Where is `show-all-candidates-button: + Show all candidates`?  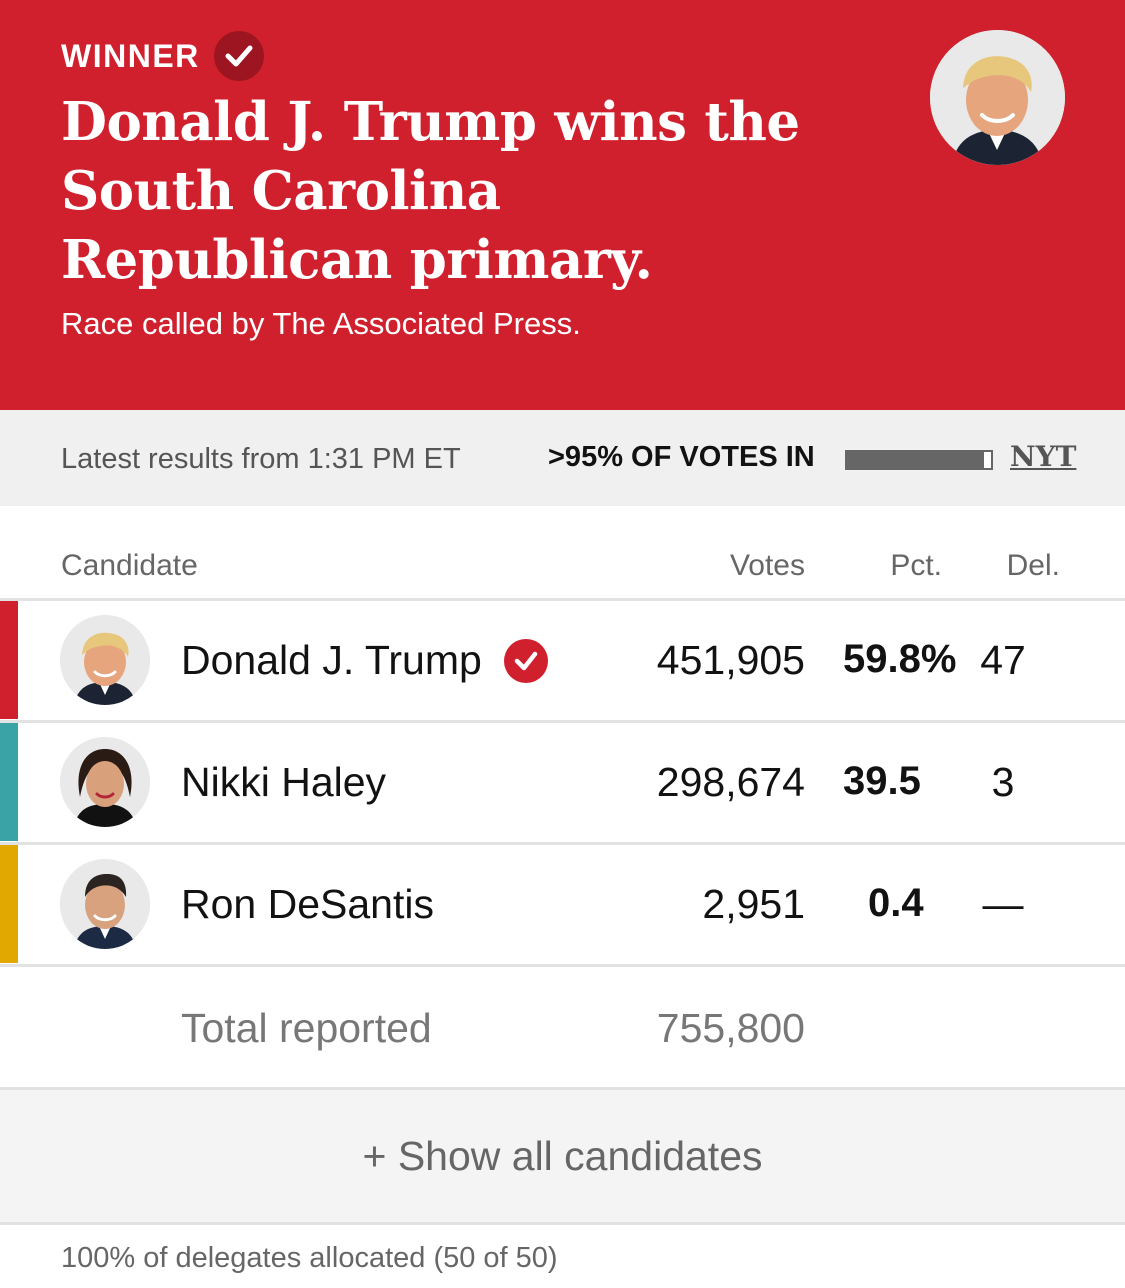
show-all-candidates-button: + Show all candidates is located at coordinates (562, 1156).